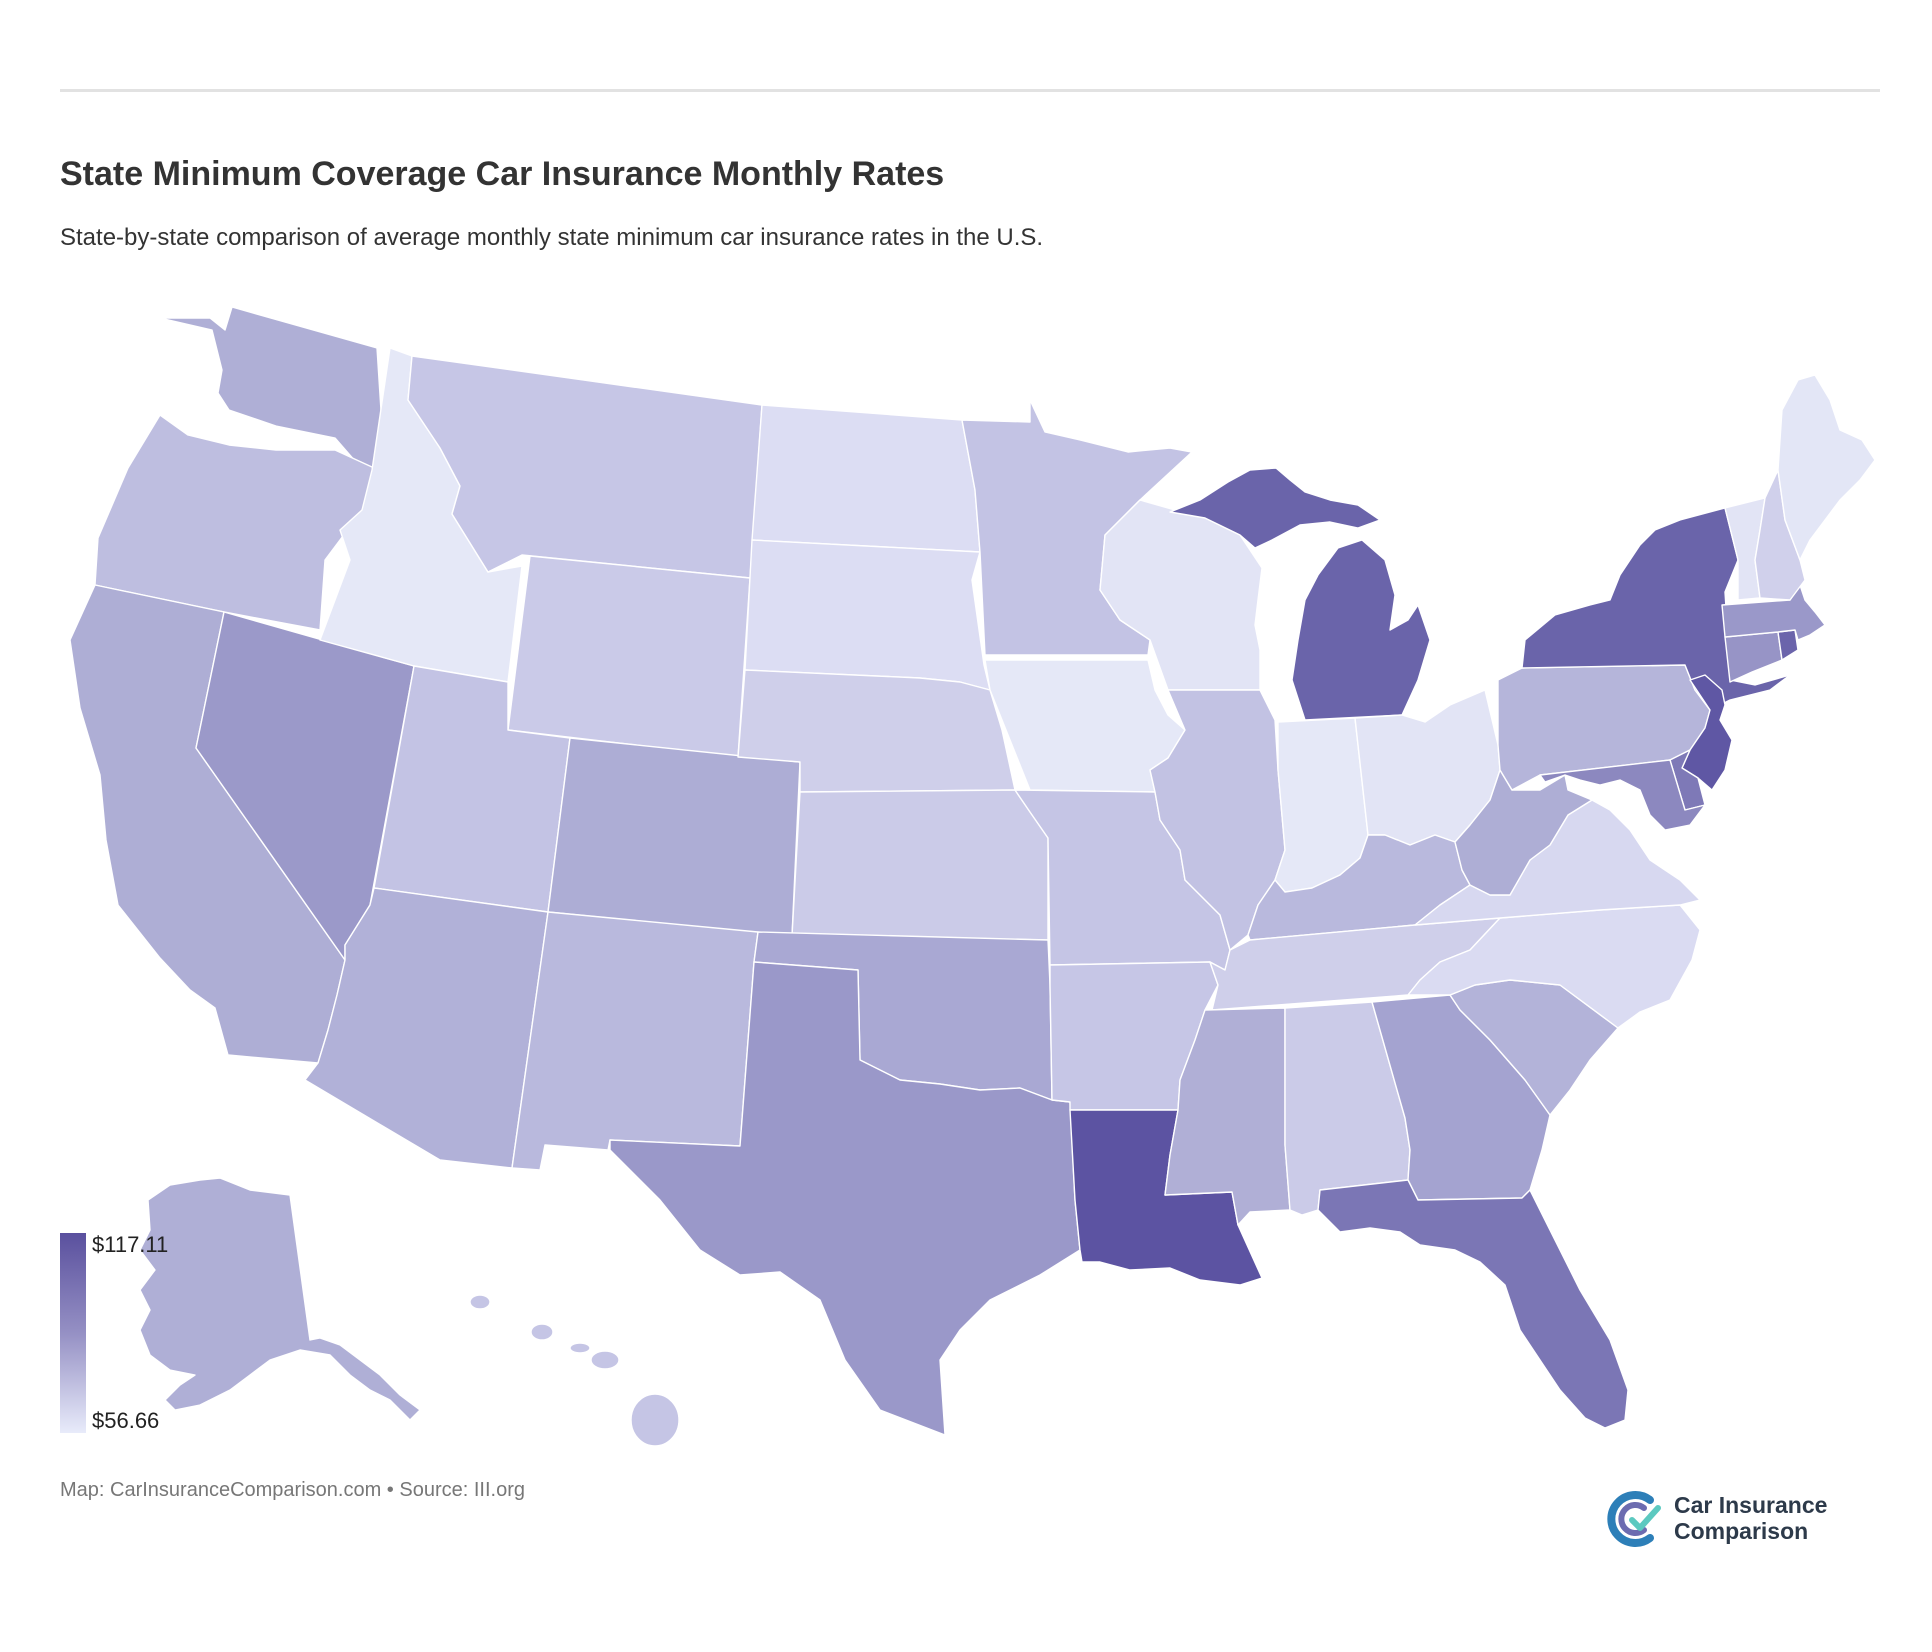 The width and height of the screenshot is (1932, 1652). What do you see at coordinates (876, 731) in the screenshot?
I see `state-nebraska` at bounding box center [876, 731].